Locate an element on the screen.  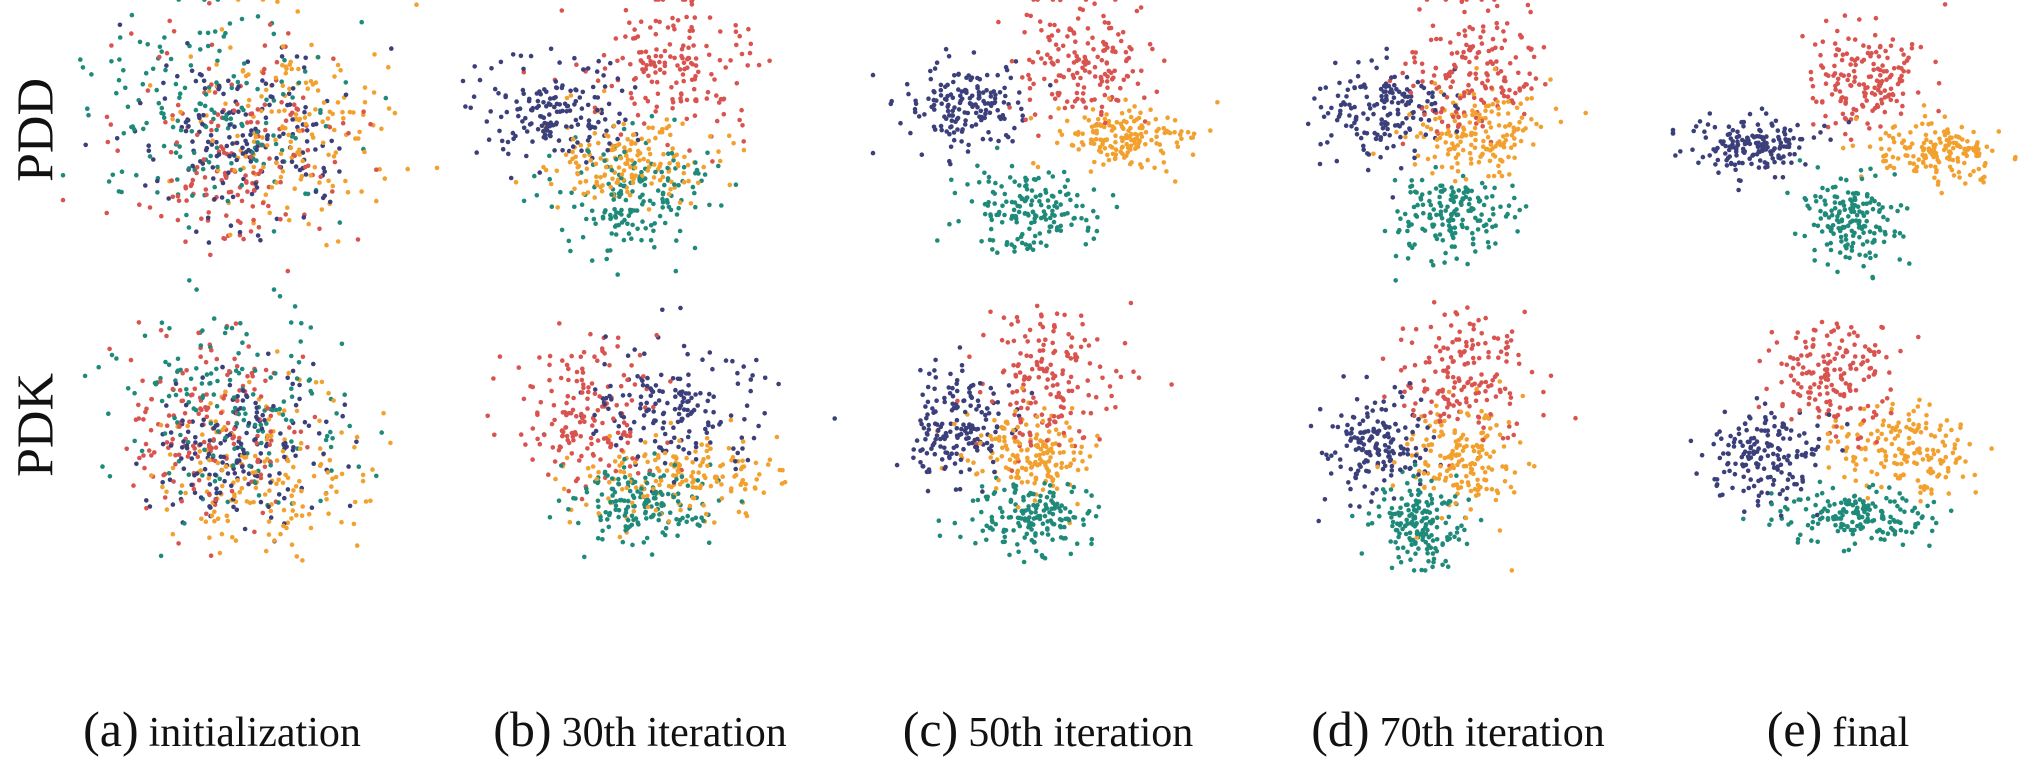
scatter-panel-r0-c0 is located at coordinates (250, 141).